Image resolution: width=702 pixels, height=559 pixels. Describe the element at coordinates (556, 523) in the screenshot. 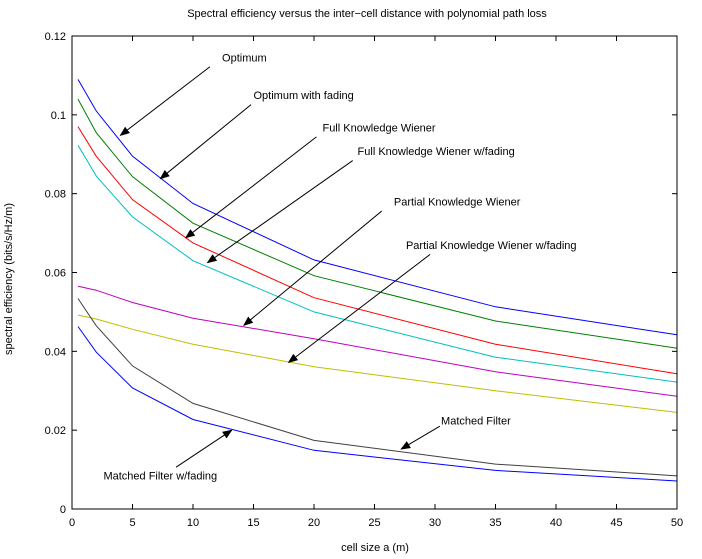

I see `x-tick-label: 40` at that location.